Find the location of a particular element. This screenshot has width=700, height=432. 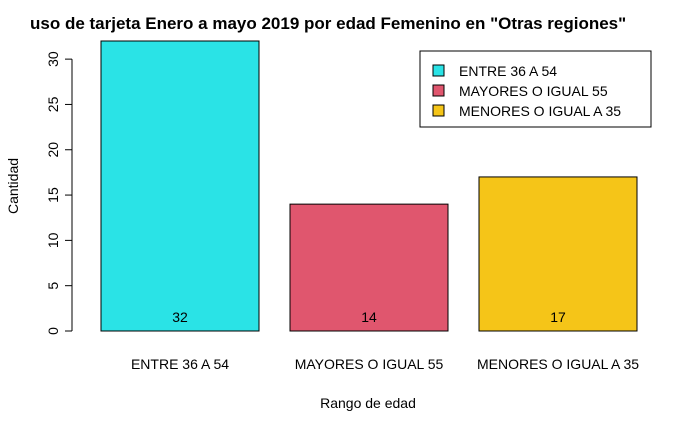

y-tick-label: 25 is located at coordinates (53, 104).